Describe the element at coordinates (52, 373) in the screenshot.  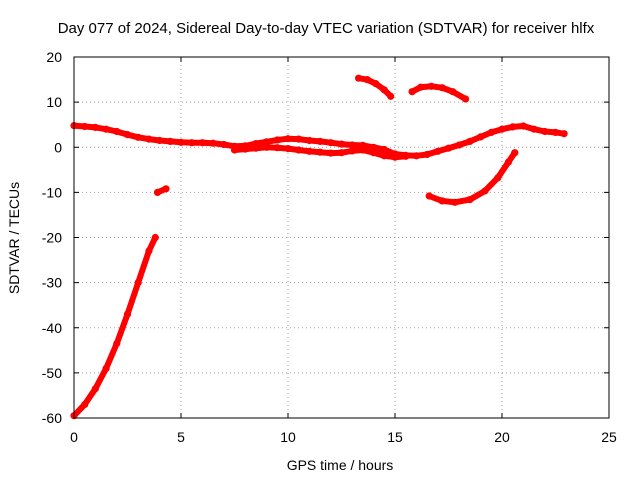
I see `y-tick-label: -50` at that location.